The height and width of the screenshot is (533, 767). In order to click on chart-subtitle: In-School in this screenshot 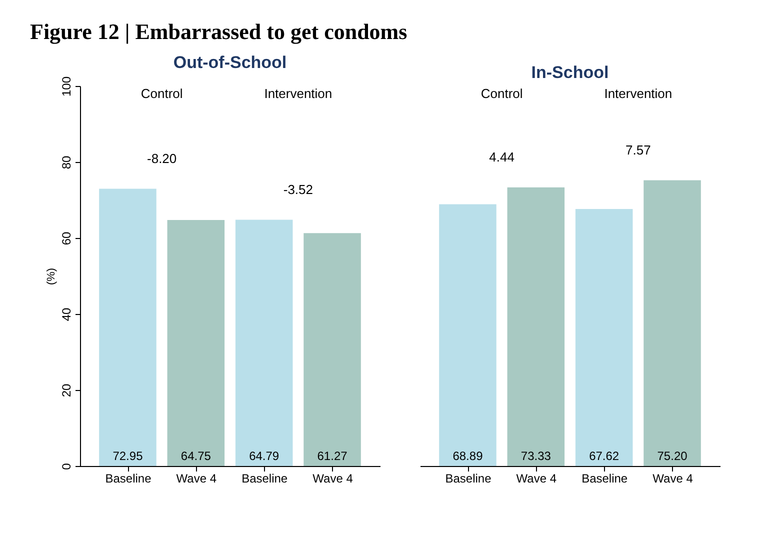, I will do `click(570, 72)`.